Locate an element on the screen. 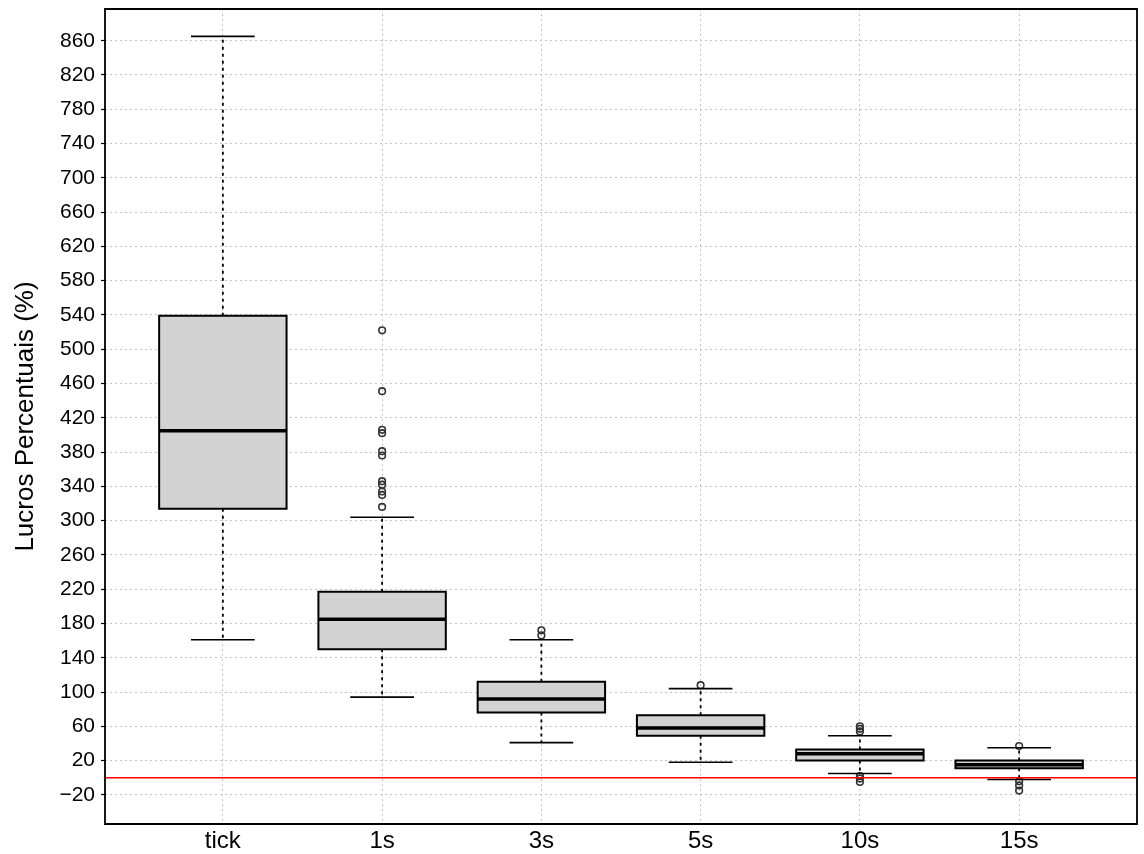 This screenshot has width=1144, height=854. y-tick-label: 860 is located at coordinates (77, 39).